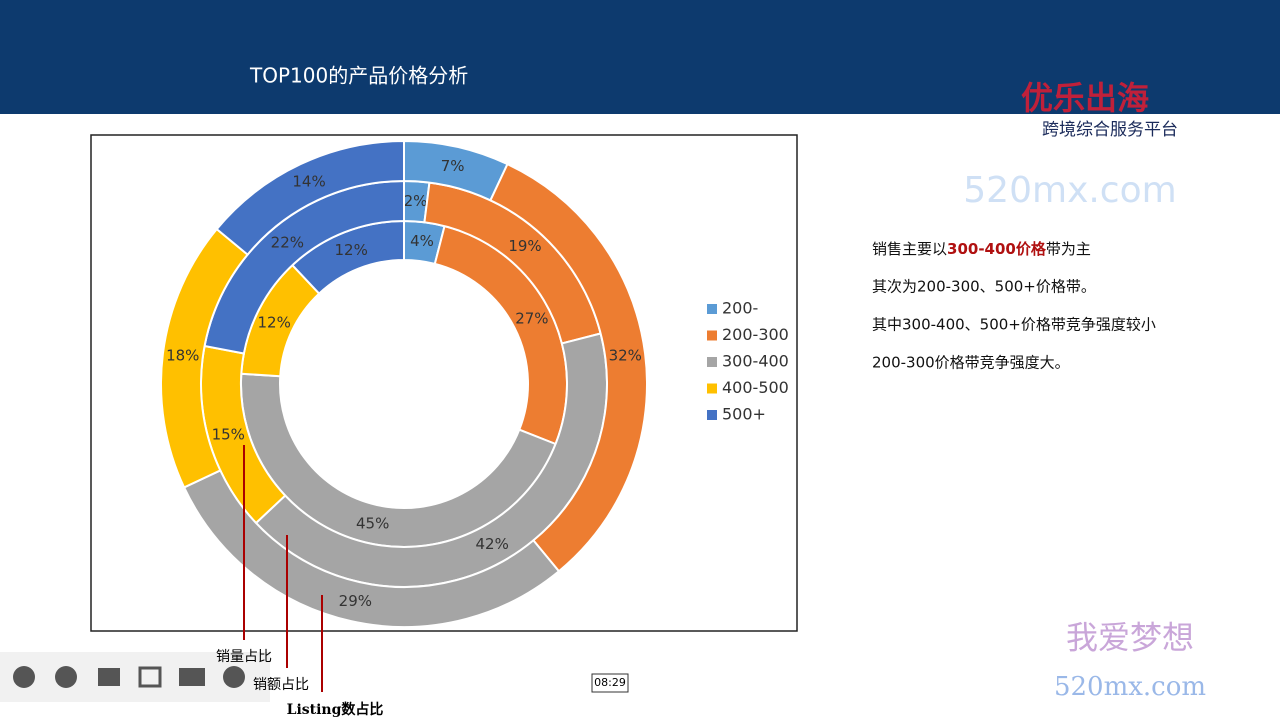  Describe the element at coordinates (422, 241) in the screenshot. I see `data-label: 4%` at that location.